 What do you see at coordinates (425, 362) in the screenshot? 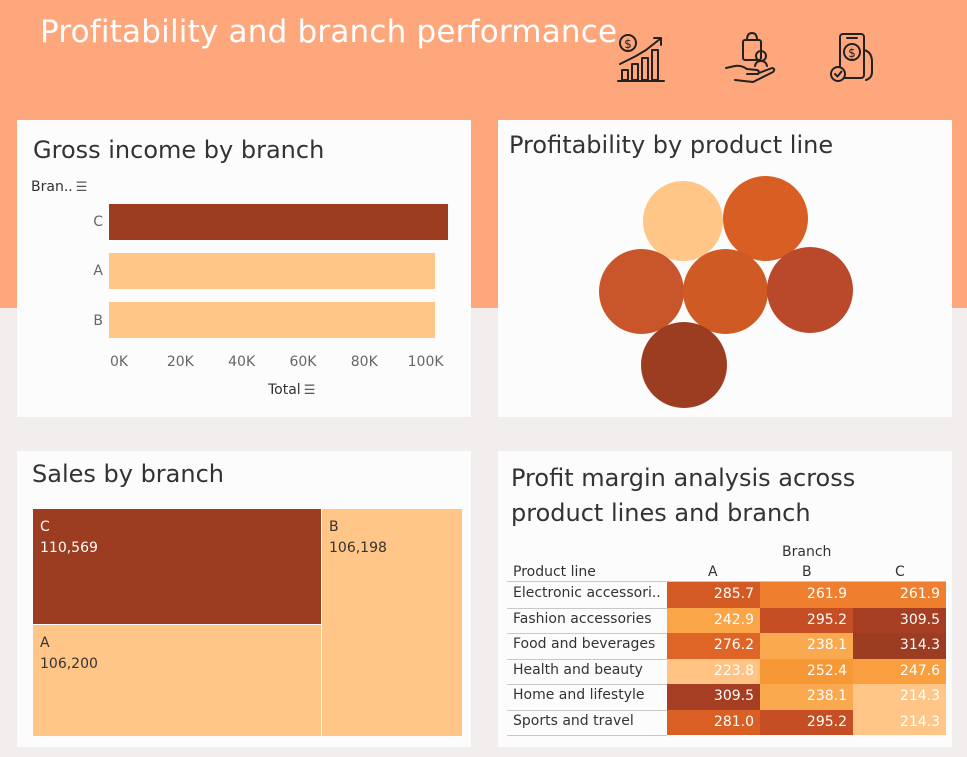
I see `x-tick-label: 100K` at bounding box center [425, 362].